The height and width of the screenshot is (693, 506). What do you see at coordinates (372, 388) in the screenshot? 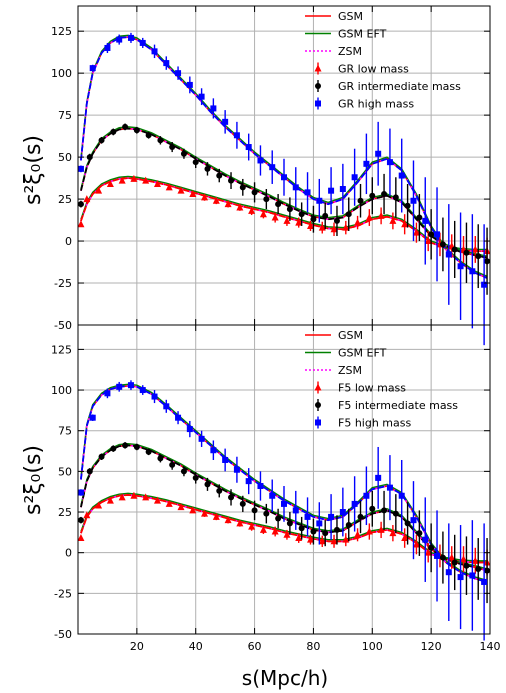
I see `legend-label: F5 low mass` at bounding box center [372, 388].